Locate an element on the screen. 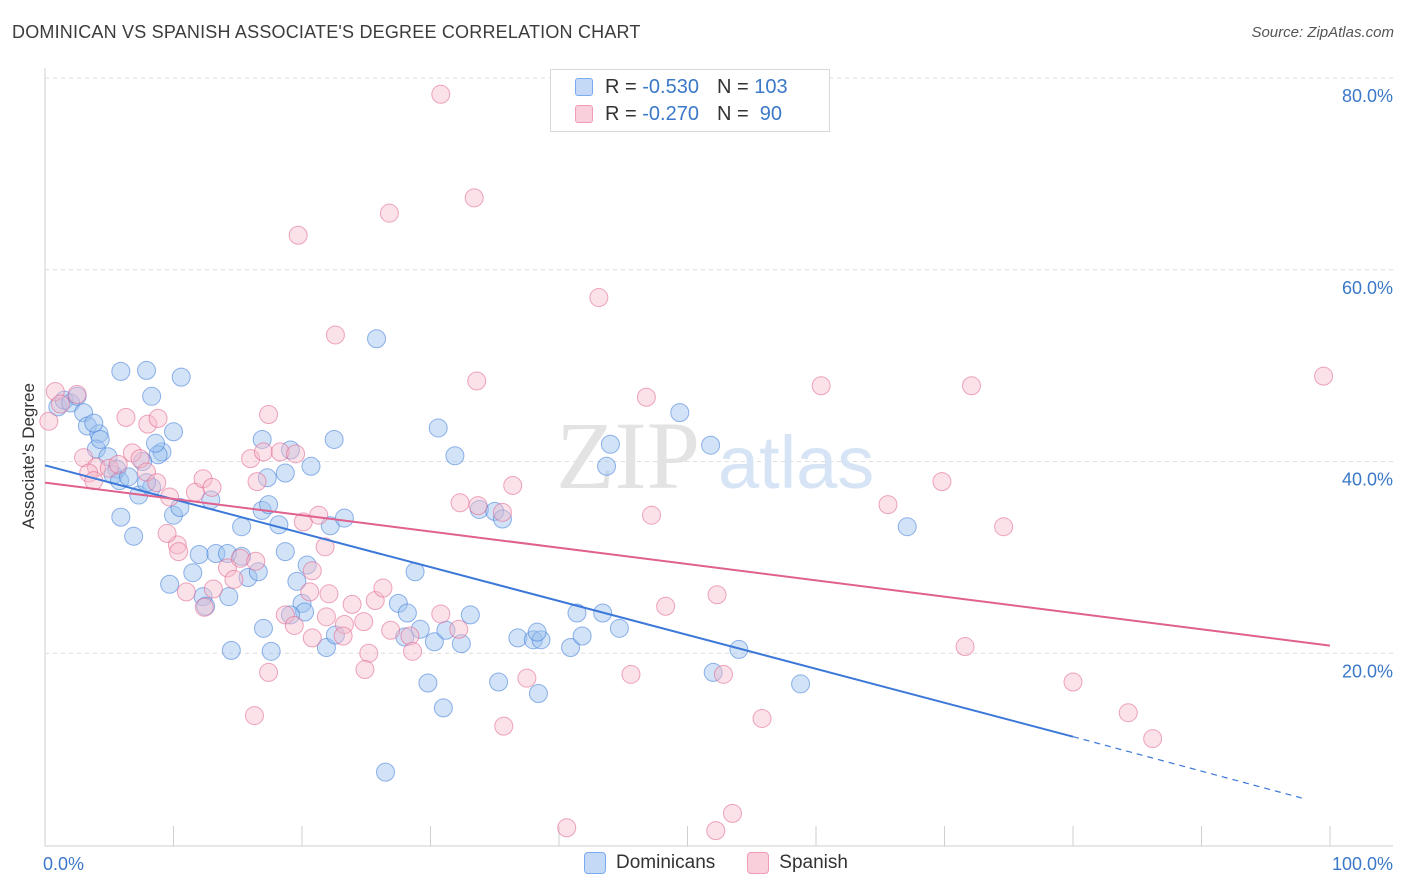  r-value: -0.270 is located at coordinates (670, 113).